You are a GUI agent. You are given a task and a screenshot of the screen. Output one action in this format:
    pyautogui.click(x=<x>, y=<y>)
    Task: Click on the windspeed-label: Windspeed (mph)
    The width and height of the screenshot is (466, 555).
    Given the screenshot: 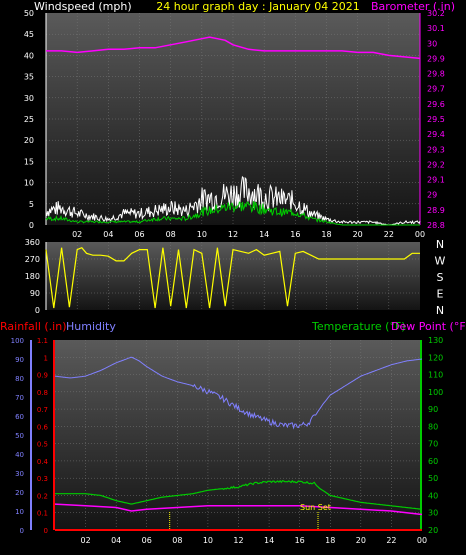 What is the action you would take?
    pyautogui.click(x=83, y=6)
    